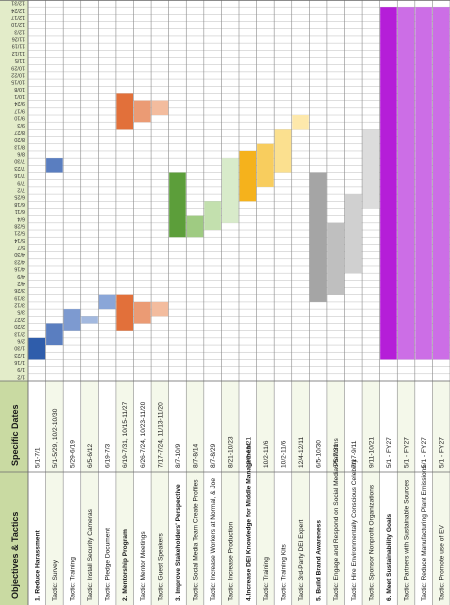  What do you see at coordinates (19, 261) in the screenshot?
I see `timeline-tick-label: 4/23` at bounding box center [19, 261].